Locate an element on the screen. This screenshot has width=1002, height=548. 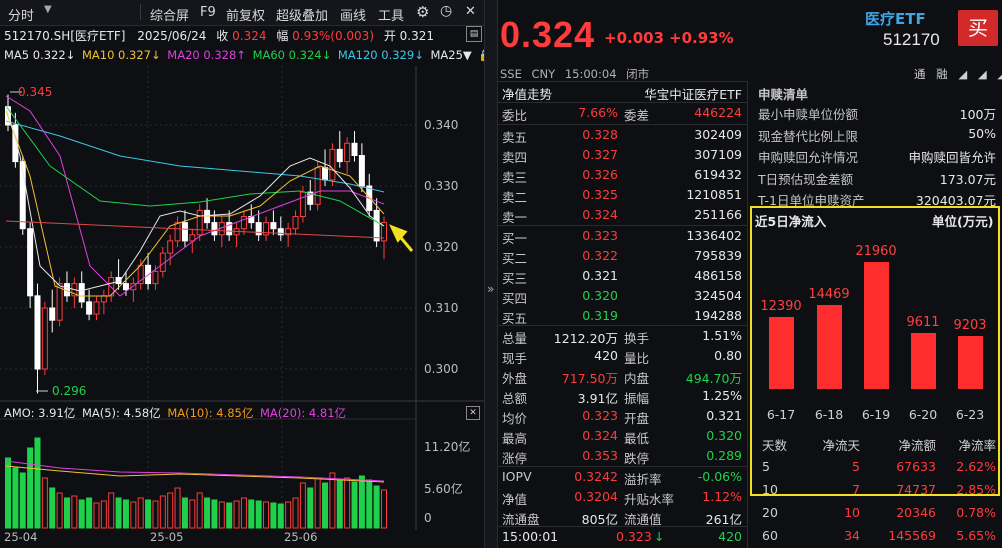
inflow-value-label: 9203 is located at coordinates (970, 325).